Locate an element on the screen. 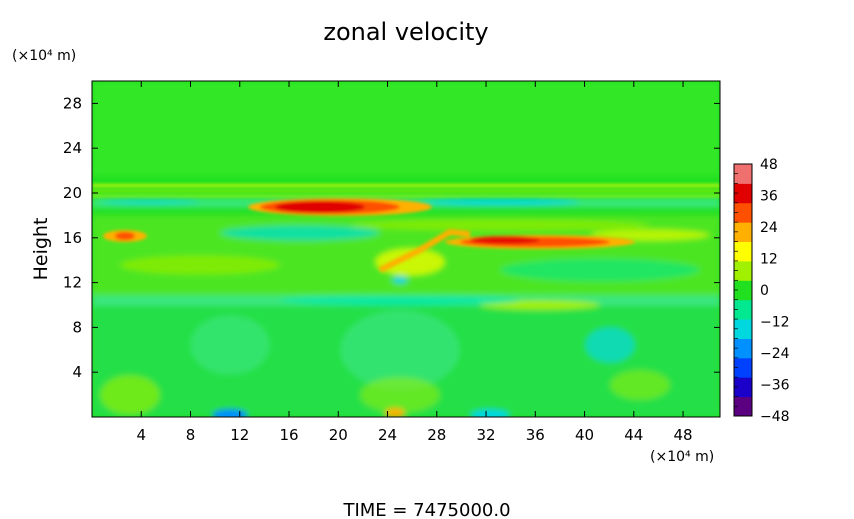 This screenshot has height=519, width=854. colorbar-tick-label: 12 is located at coordinates (769, 260).